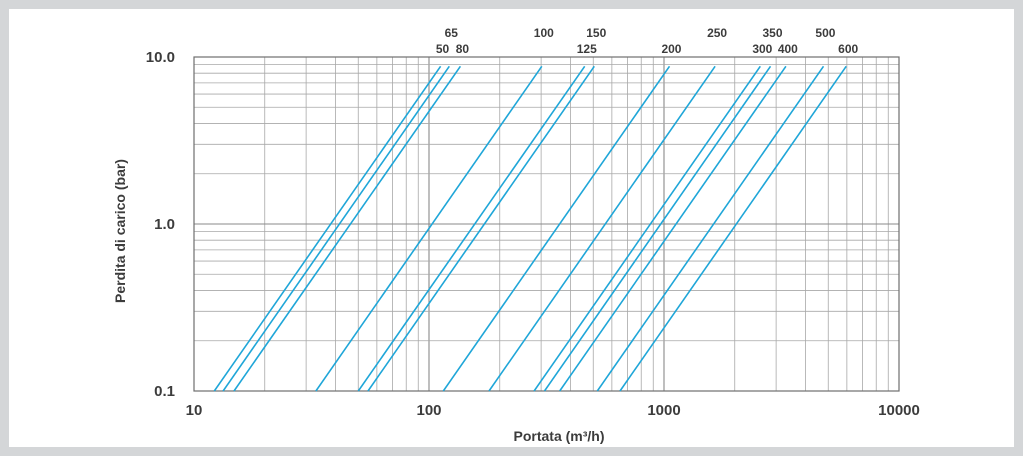 This screenshot has height=456, width=1023. Describe the element at coordinates (120, 231) in the screenshot. I see `y-axis-title: Perdita di carico (bar)` at that location.